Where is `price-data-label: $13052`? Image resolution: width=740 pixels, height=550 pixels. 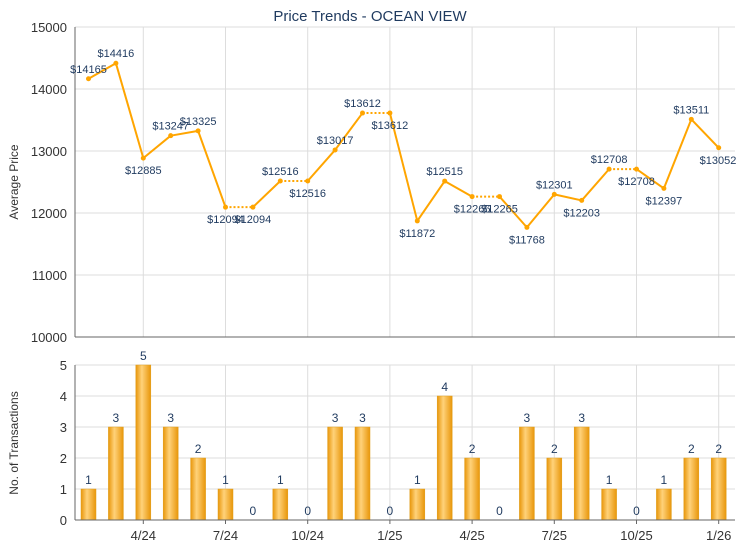 price-data-label: $13052 is located at coordinates (718, 161).